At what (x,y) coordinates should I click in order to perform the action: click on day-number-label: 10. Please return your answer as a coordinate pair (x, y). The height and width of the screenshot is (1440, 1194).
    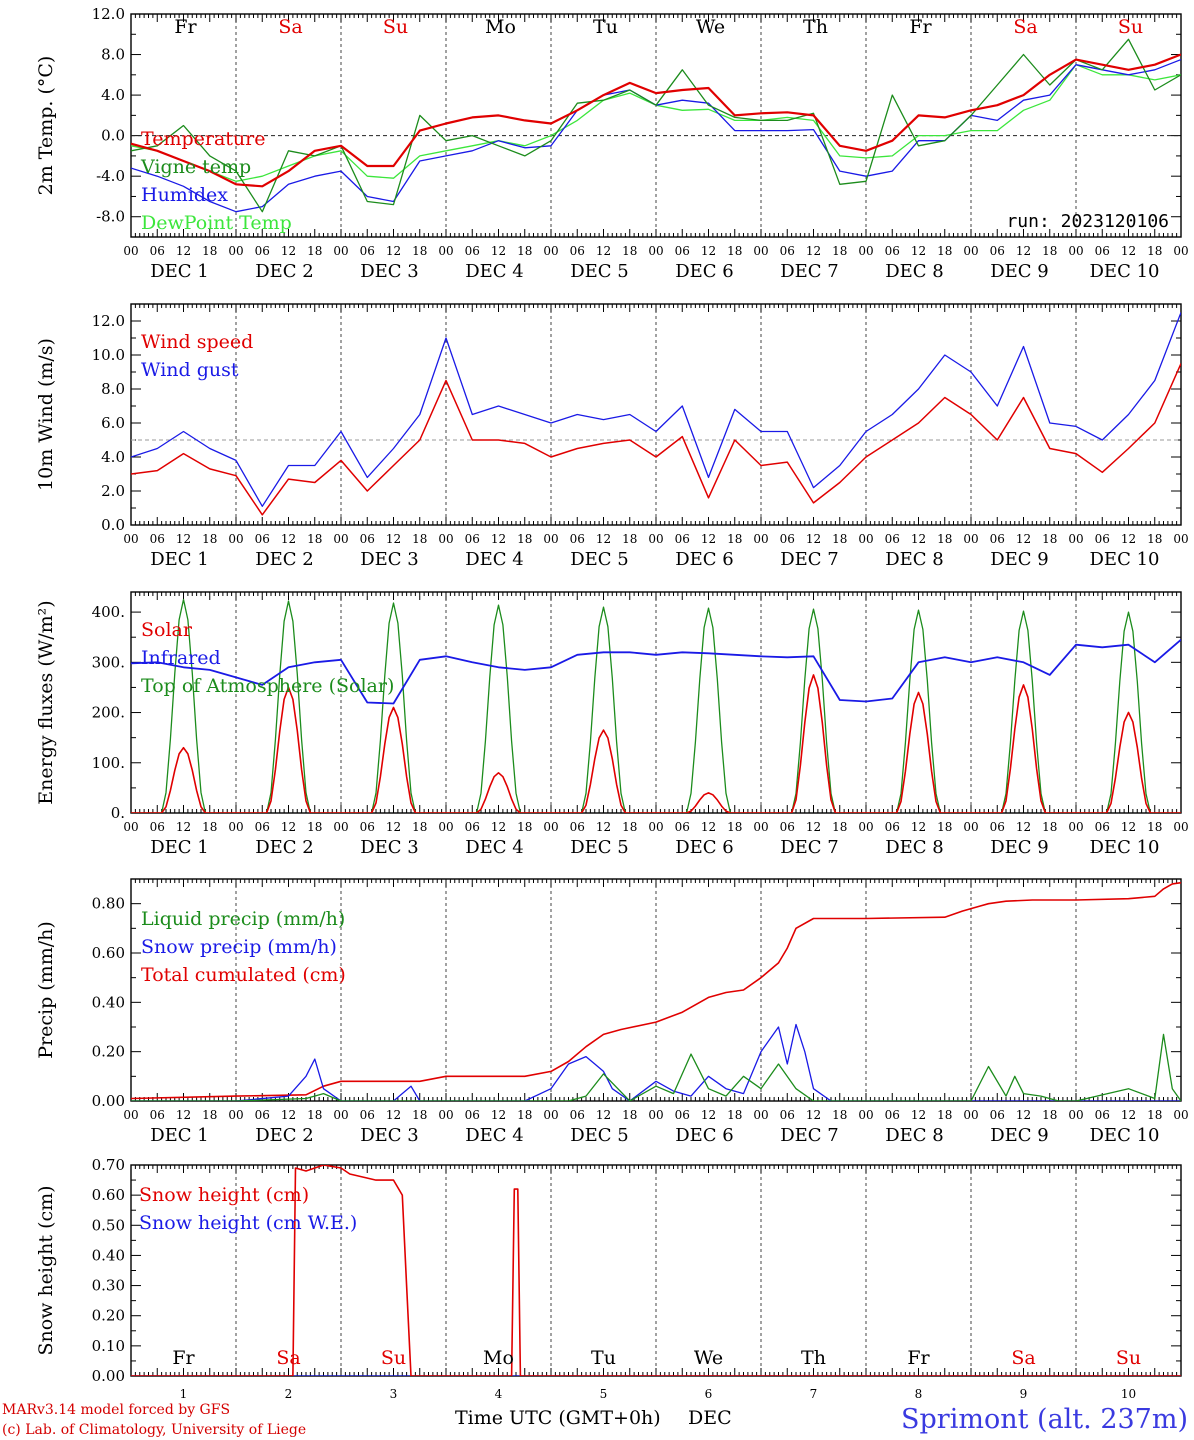
    Looking at the image, I should click on (1128, 1394).